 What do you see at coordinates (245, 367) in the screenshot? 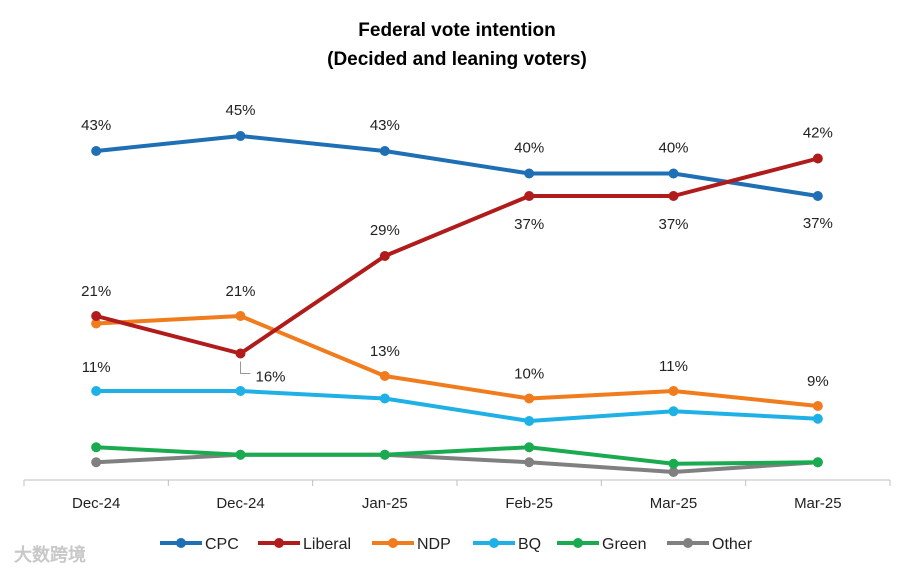
I see `leader-line` at bounding box center [245, 367].